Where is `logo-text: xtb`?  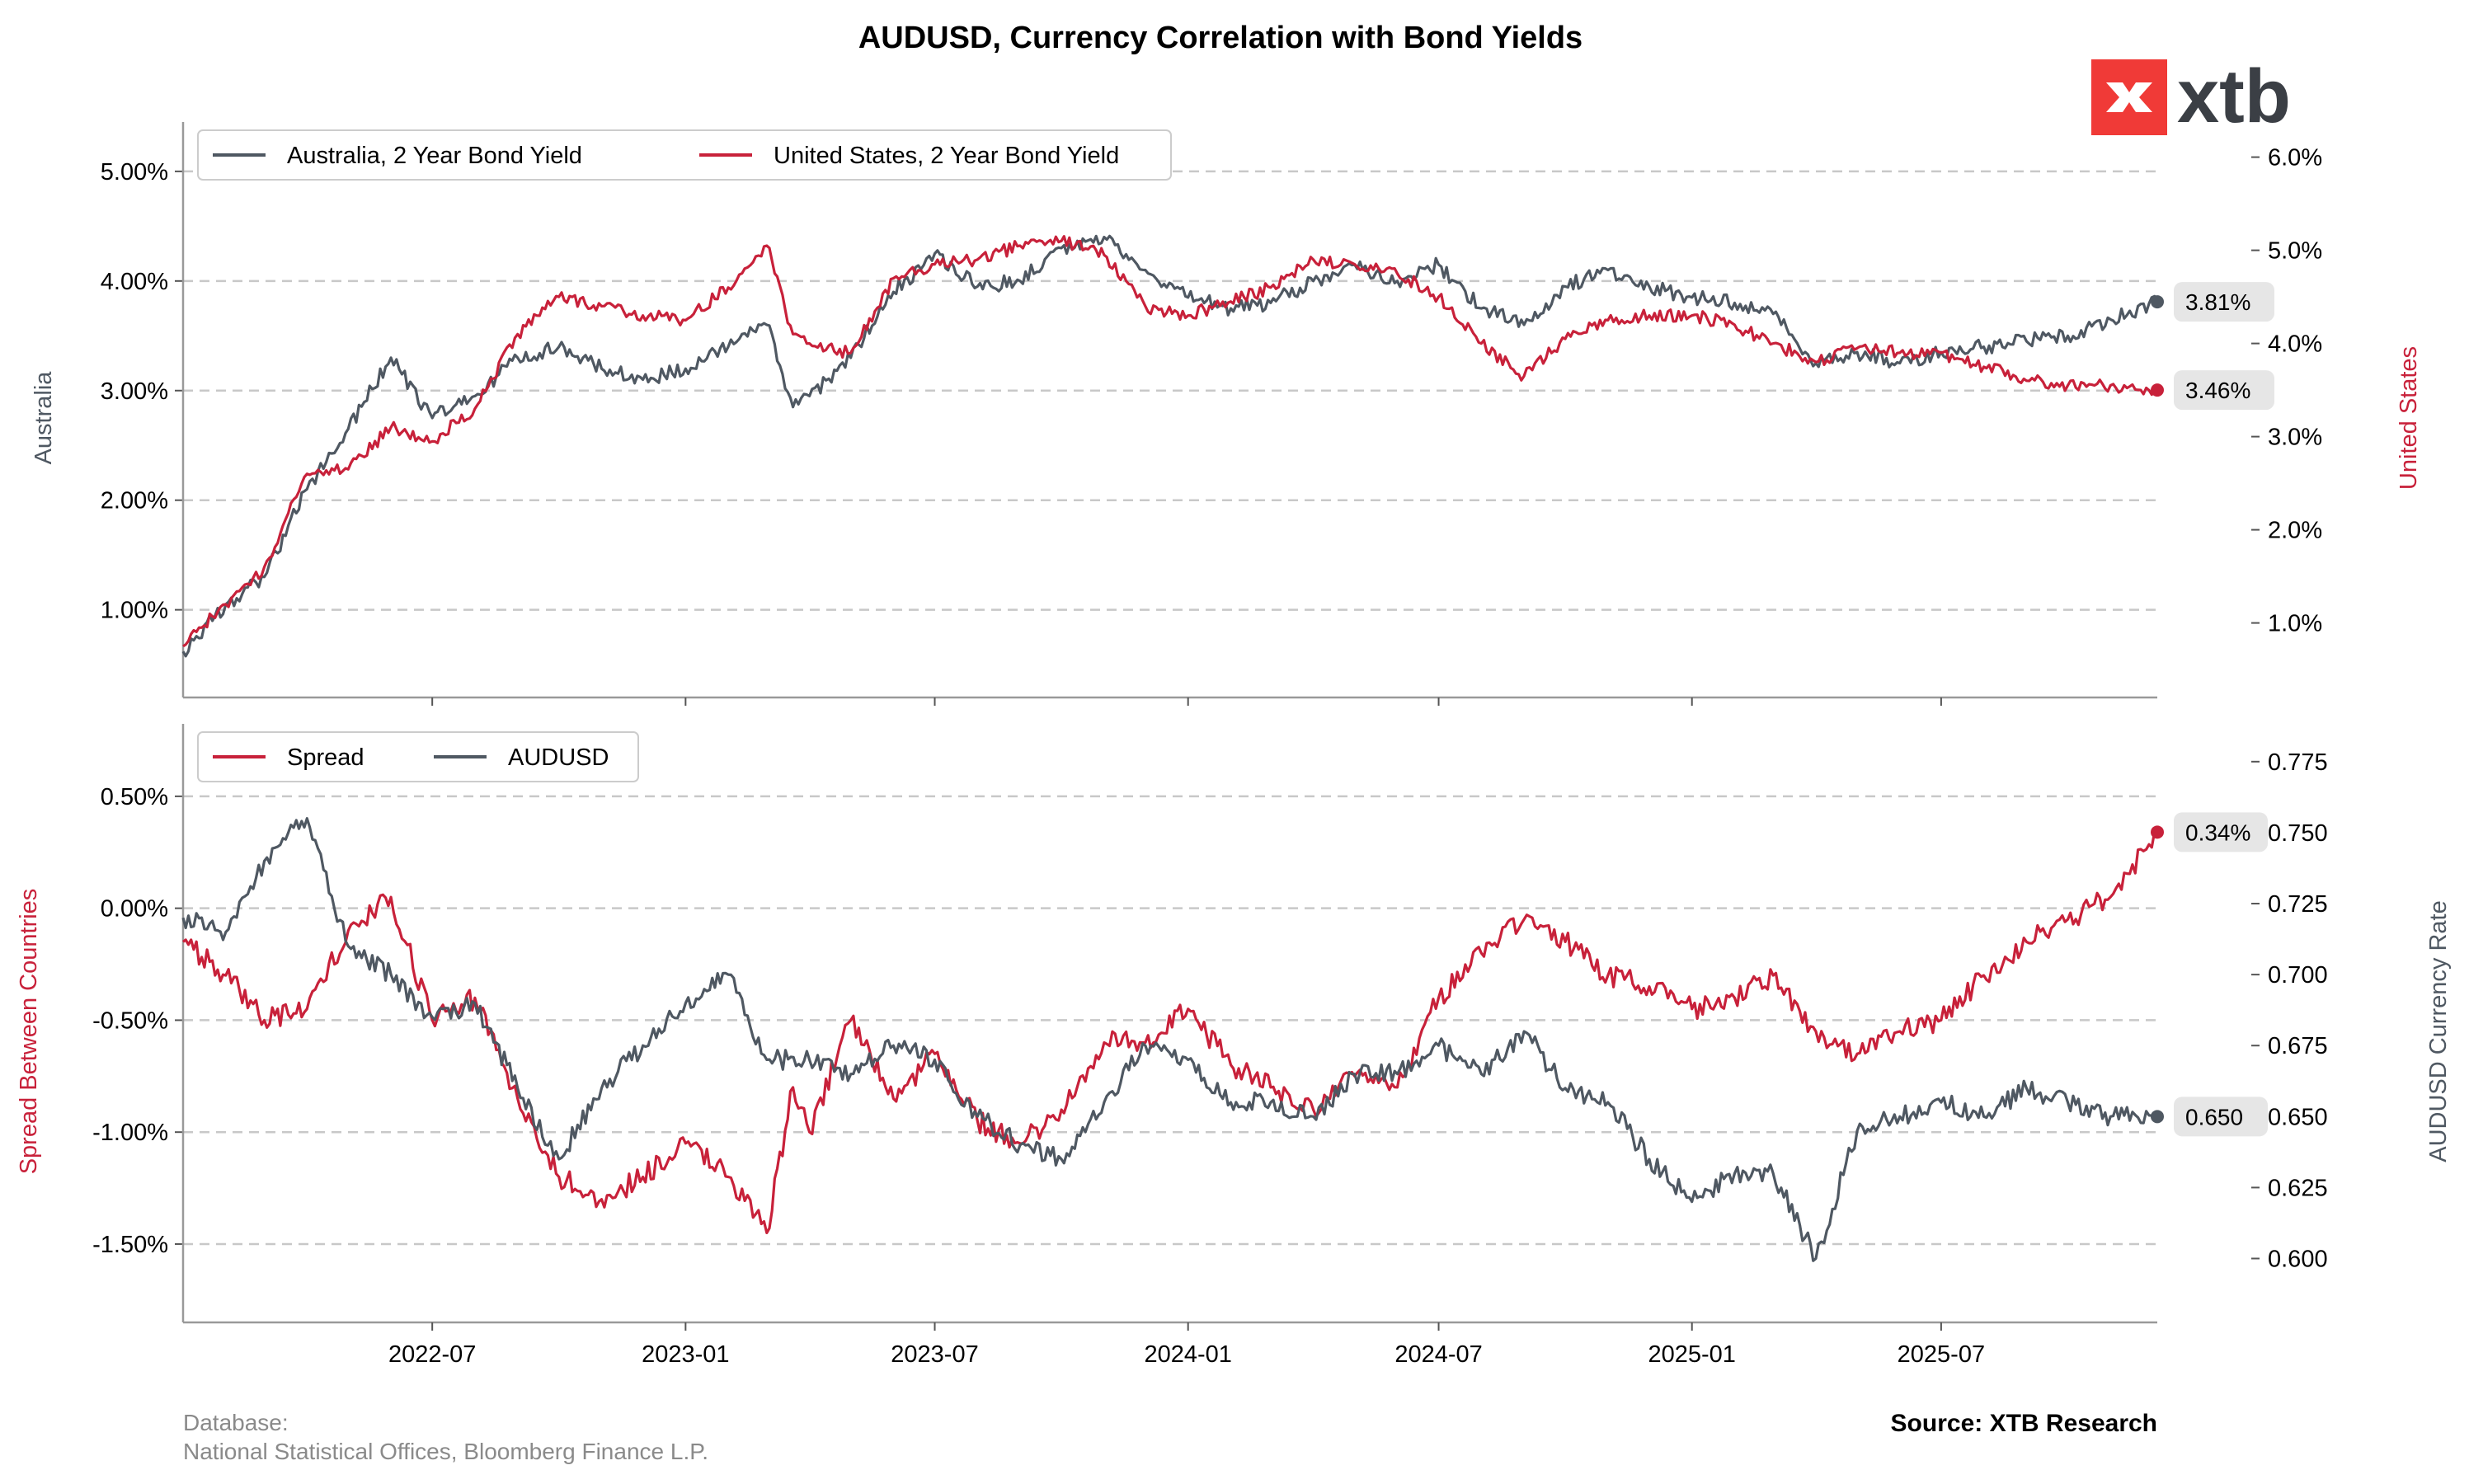 logo-text: xtb is located at coordinates (2234, 96).